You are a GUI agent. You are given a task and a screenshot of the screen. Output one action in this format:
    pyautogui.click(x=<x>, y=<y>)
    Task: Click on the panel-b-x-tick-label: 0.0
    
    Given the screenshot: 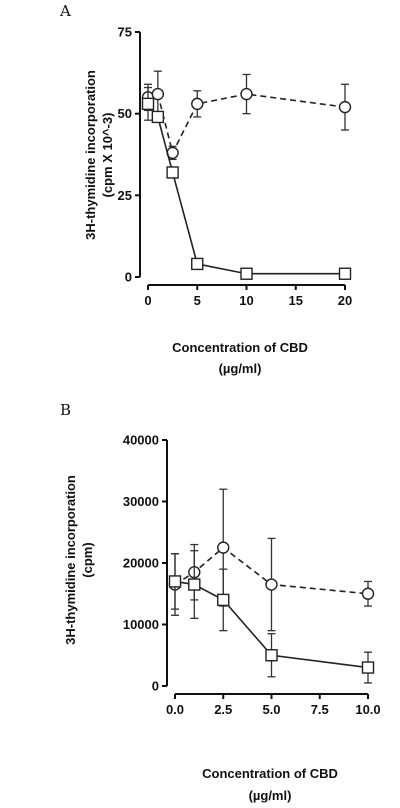 What is the action you would take?
    pyautogui.click(x=175, y=709)
    